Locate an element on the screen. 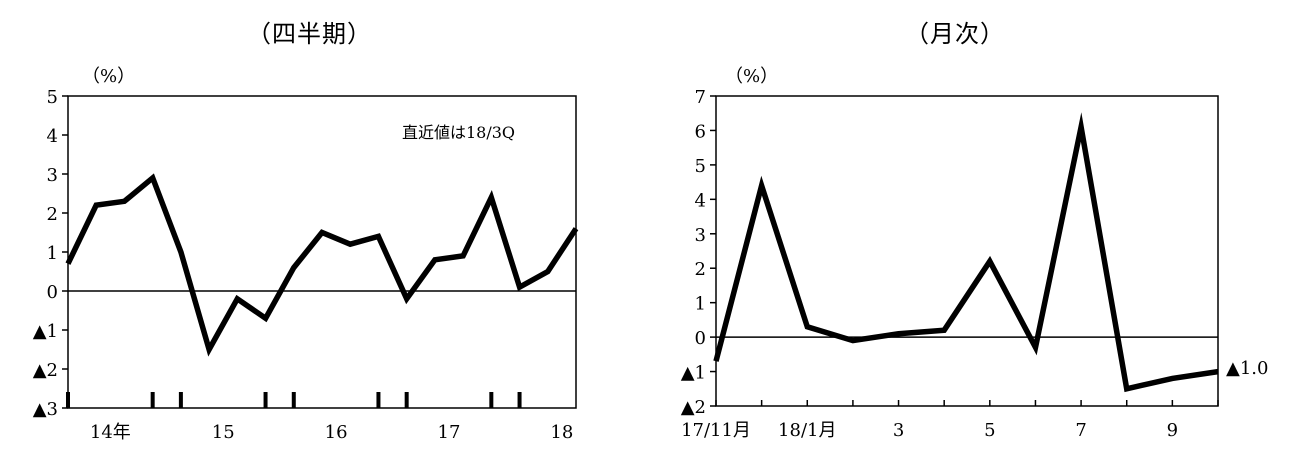 This screenshot has width=1293, height=449. quarterly-x-tick-label: 15 is located at coordinates (223, 432).